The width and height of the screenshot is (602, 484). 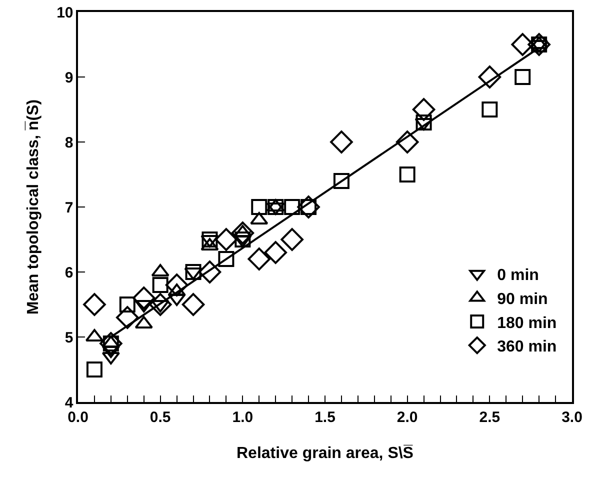 What do you see at coordinates (243, 417) in the screenshot?
I see `x-tick-label: 1.0` at bounding box center [243, 417].